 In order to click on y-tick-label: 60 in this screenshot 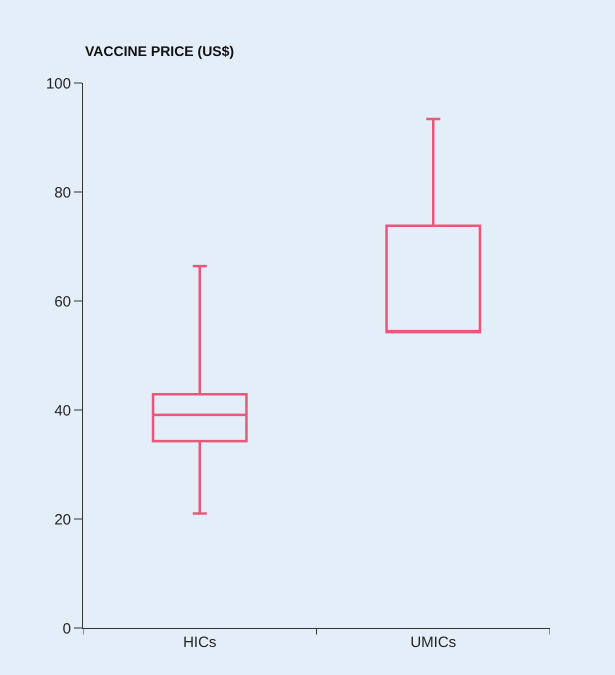, I will do `click(62, 301)`.